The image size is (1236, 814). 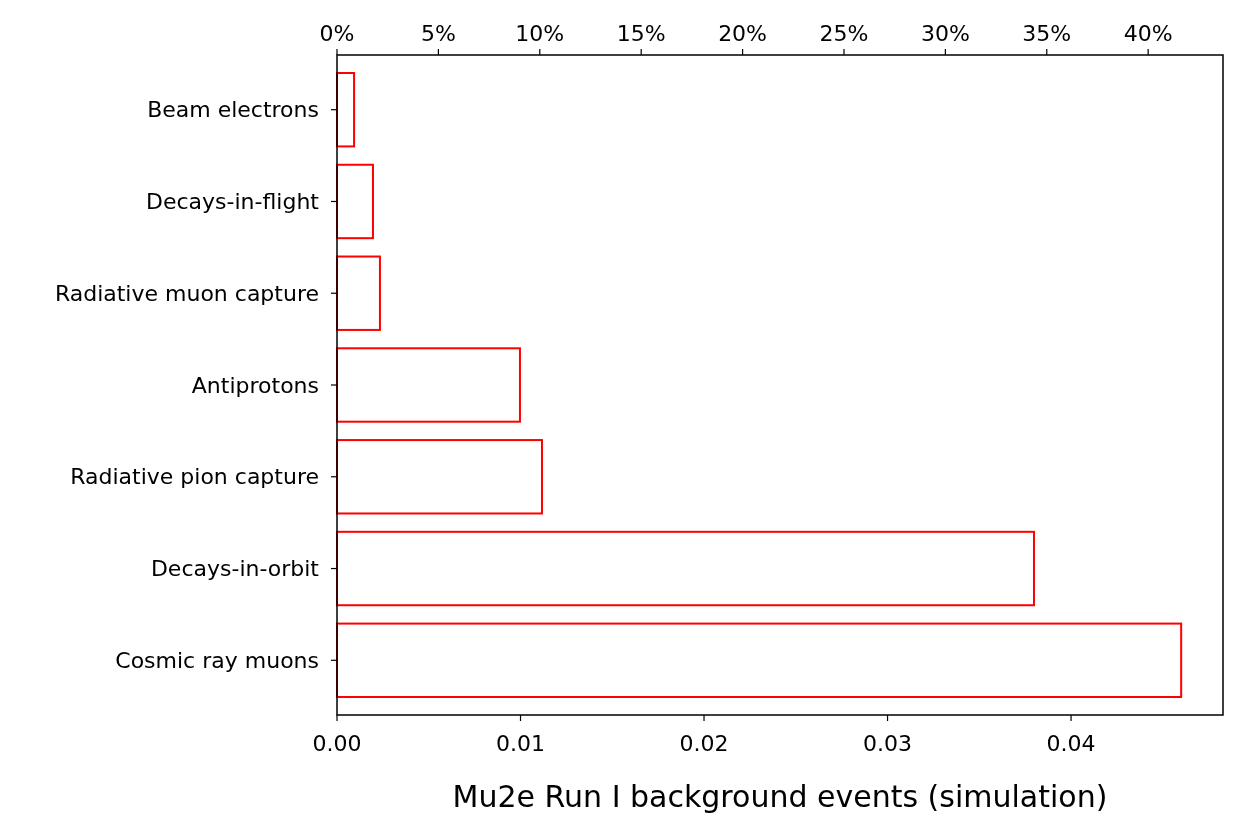 What do you see at coordinates (255, 385) in the screenshot?
I see `y-tick-label: Antiprotons` at bounding box center [255, 385].